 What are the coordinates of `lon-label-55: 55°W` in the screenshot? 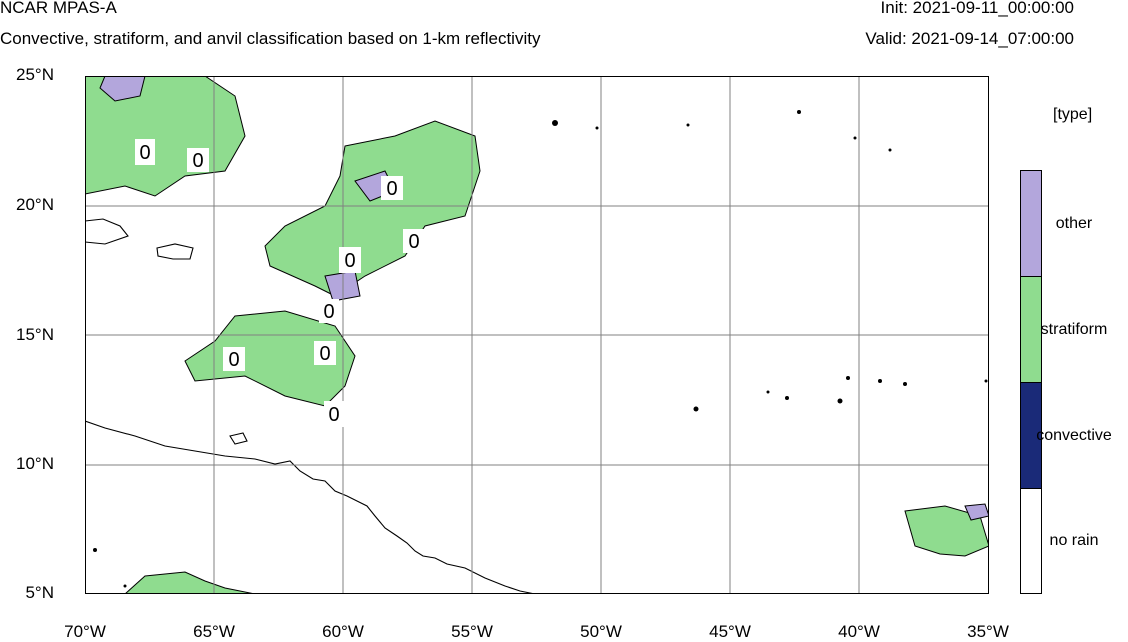 It's located at (472, 631).